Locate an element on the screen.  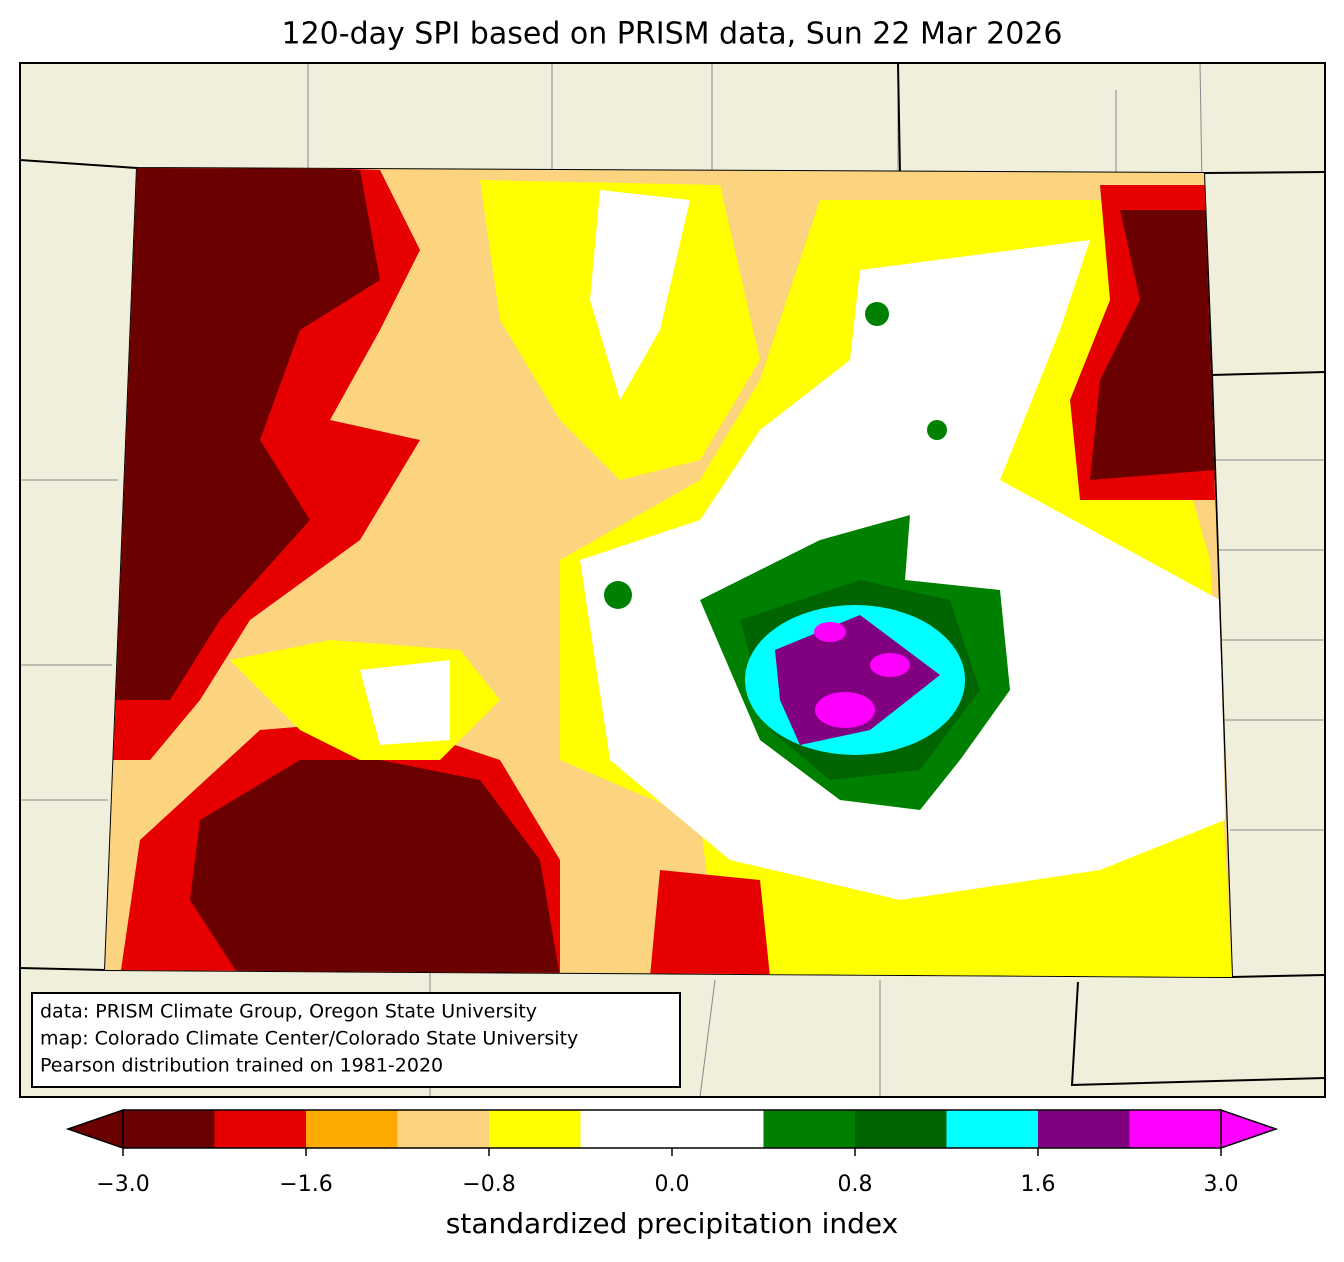
colorbar-tick-label: −1.6 is located at coordinates (305, 1184).